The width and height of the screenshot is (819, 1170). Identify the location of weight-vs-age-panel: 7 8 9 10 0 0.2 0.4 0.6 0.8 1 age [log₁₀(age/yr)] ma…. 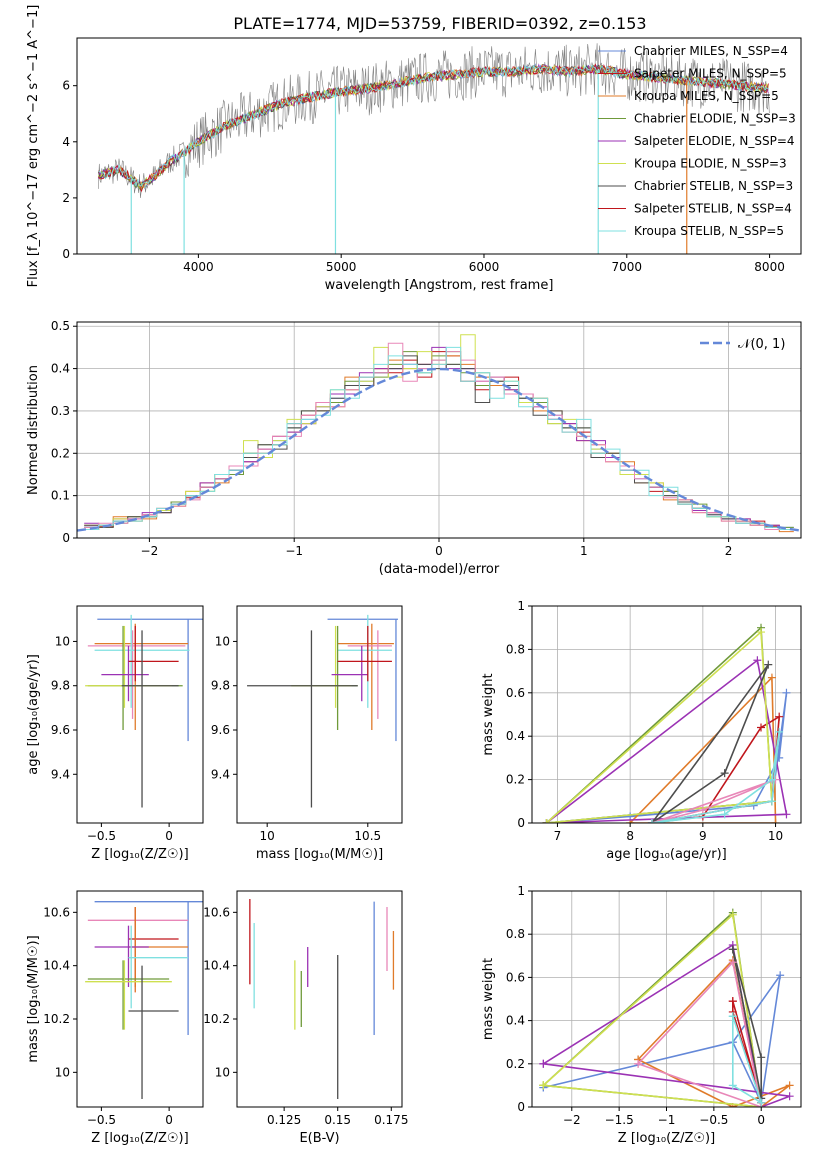
(641, 730).